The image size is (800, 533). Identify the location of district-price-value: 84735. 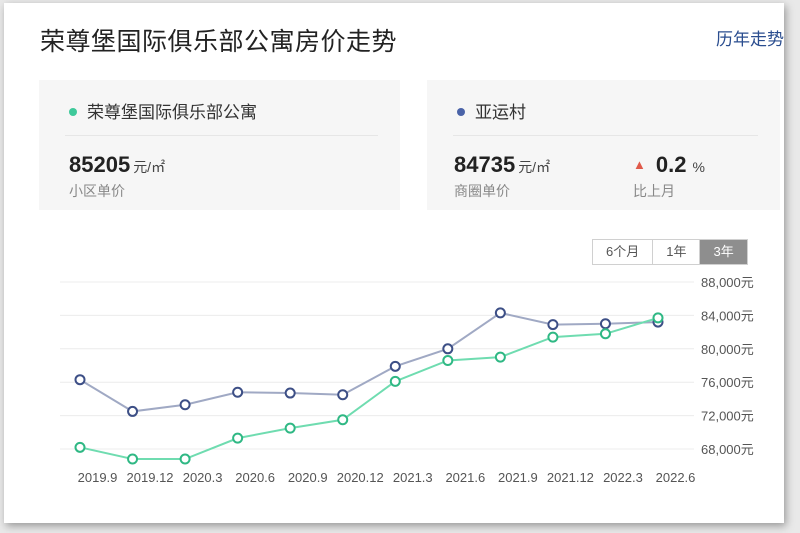
(485, 164).